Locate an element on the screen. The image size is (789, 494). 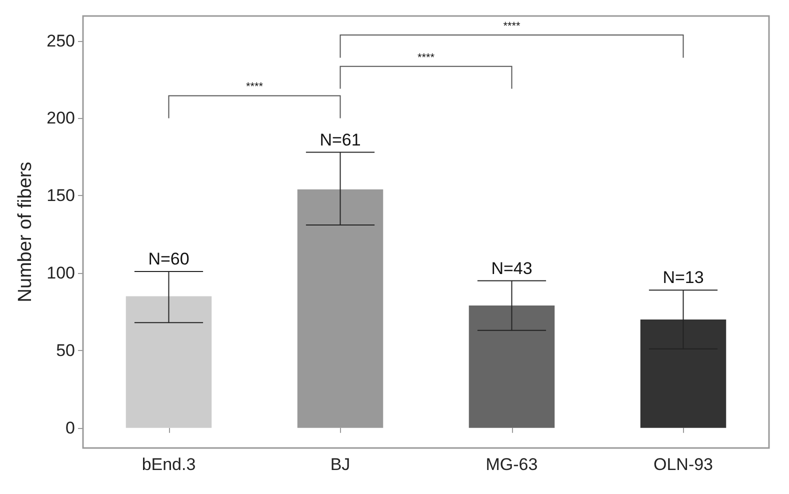
y-tick-label: 200 is located at coordinates (60, 118).